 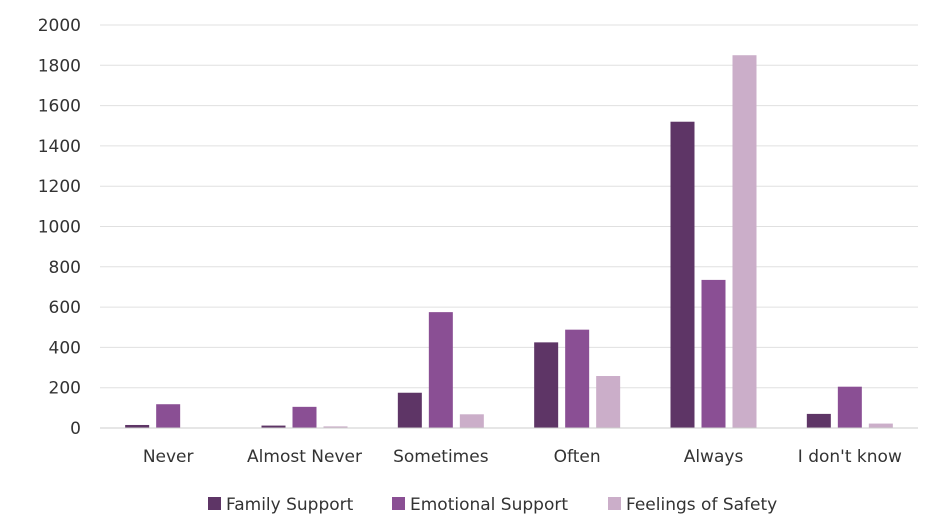 What do you see at coordinates (850, 457) in the screenshot?
I see `x-category-label: I don't know` at bounding box center [850, 457].